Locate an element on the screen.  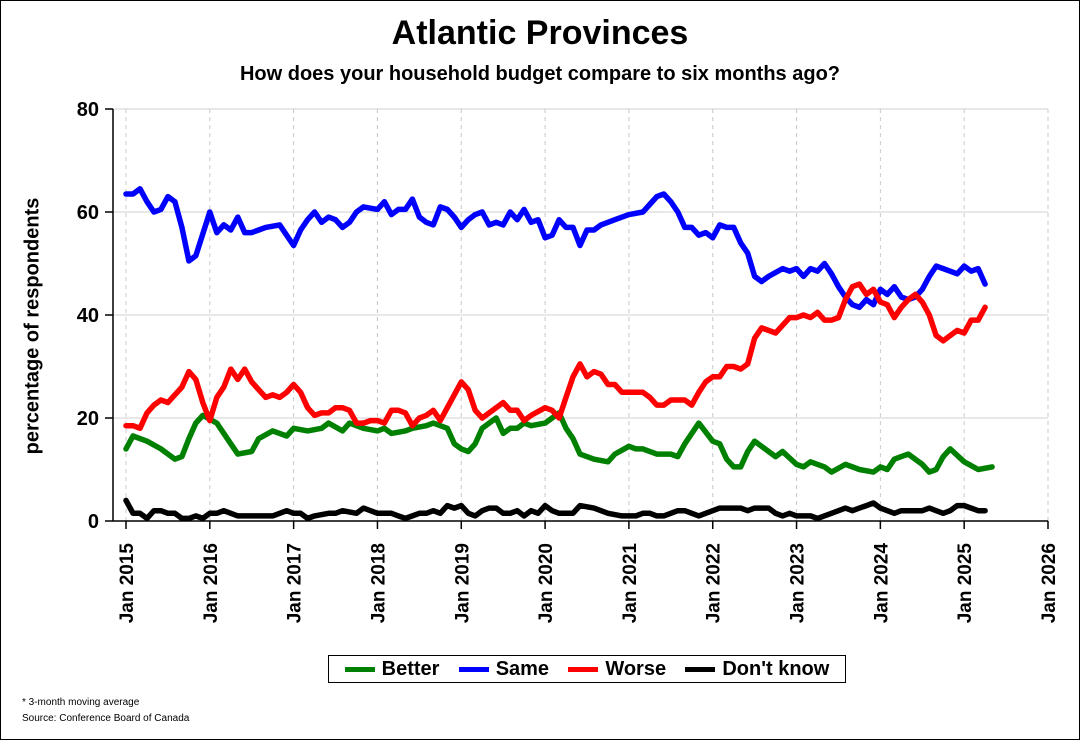
series-line-don-t-know is located at coordinates (555, 509).